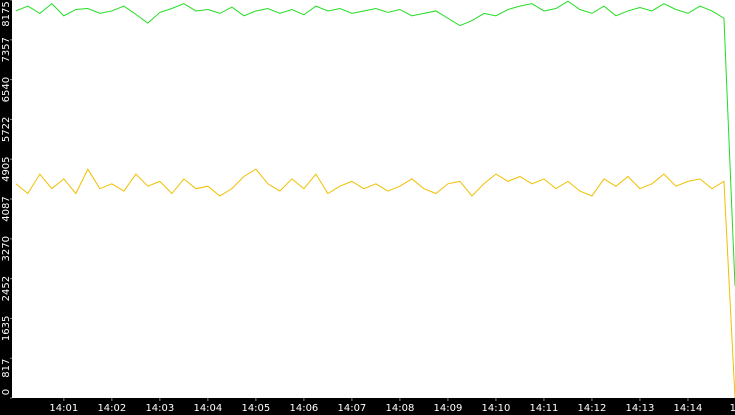 The height and width of the screenshot is (415, 735). What do you see at coordinates (6, 168) in the screenshot?
I see `y-tick-label: 4905` at bounding box center [6, 168].